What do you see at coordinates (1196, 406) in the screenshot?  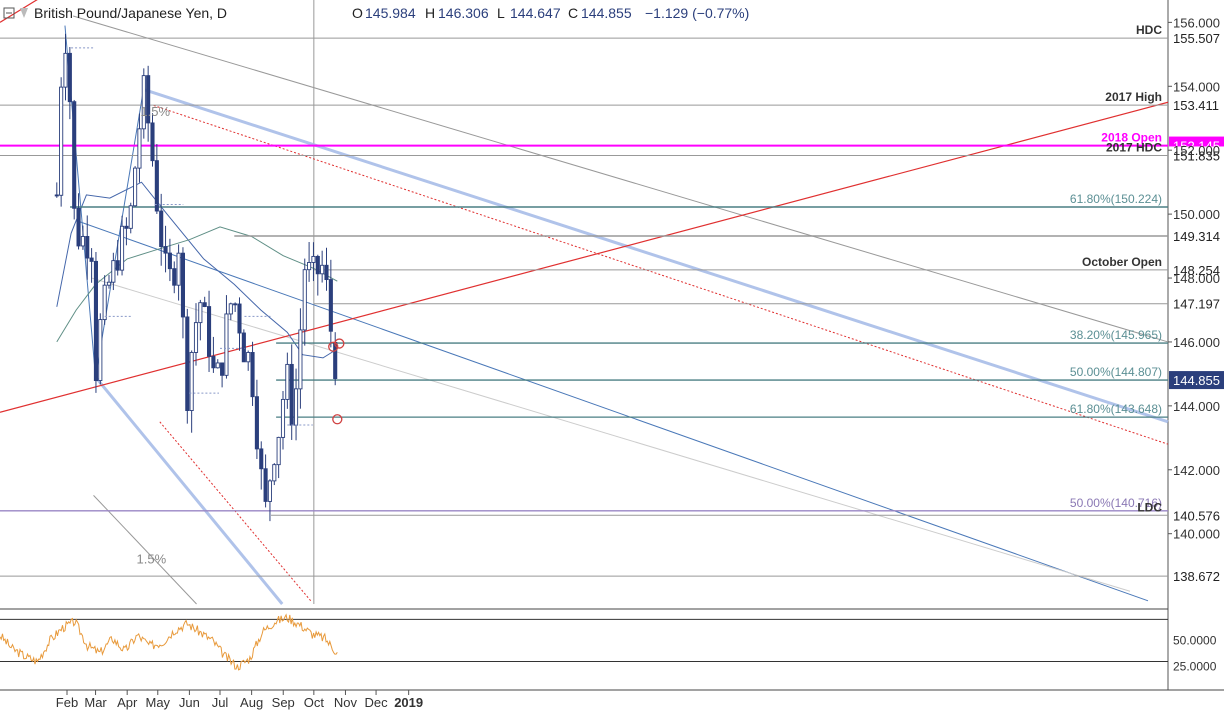 I see `y-tick-2: 144.000` at bounding box center [1196, 406].